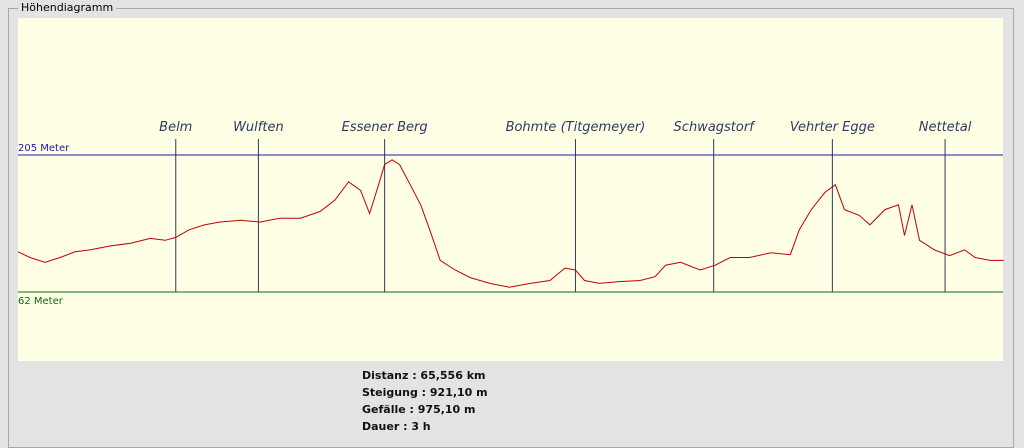  What do you see at coordinates (258, 127) in the screenshot?
I see `waypoint-label: Wulften` at bounding box center [258, 127].